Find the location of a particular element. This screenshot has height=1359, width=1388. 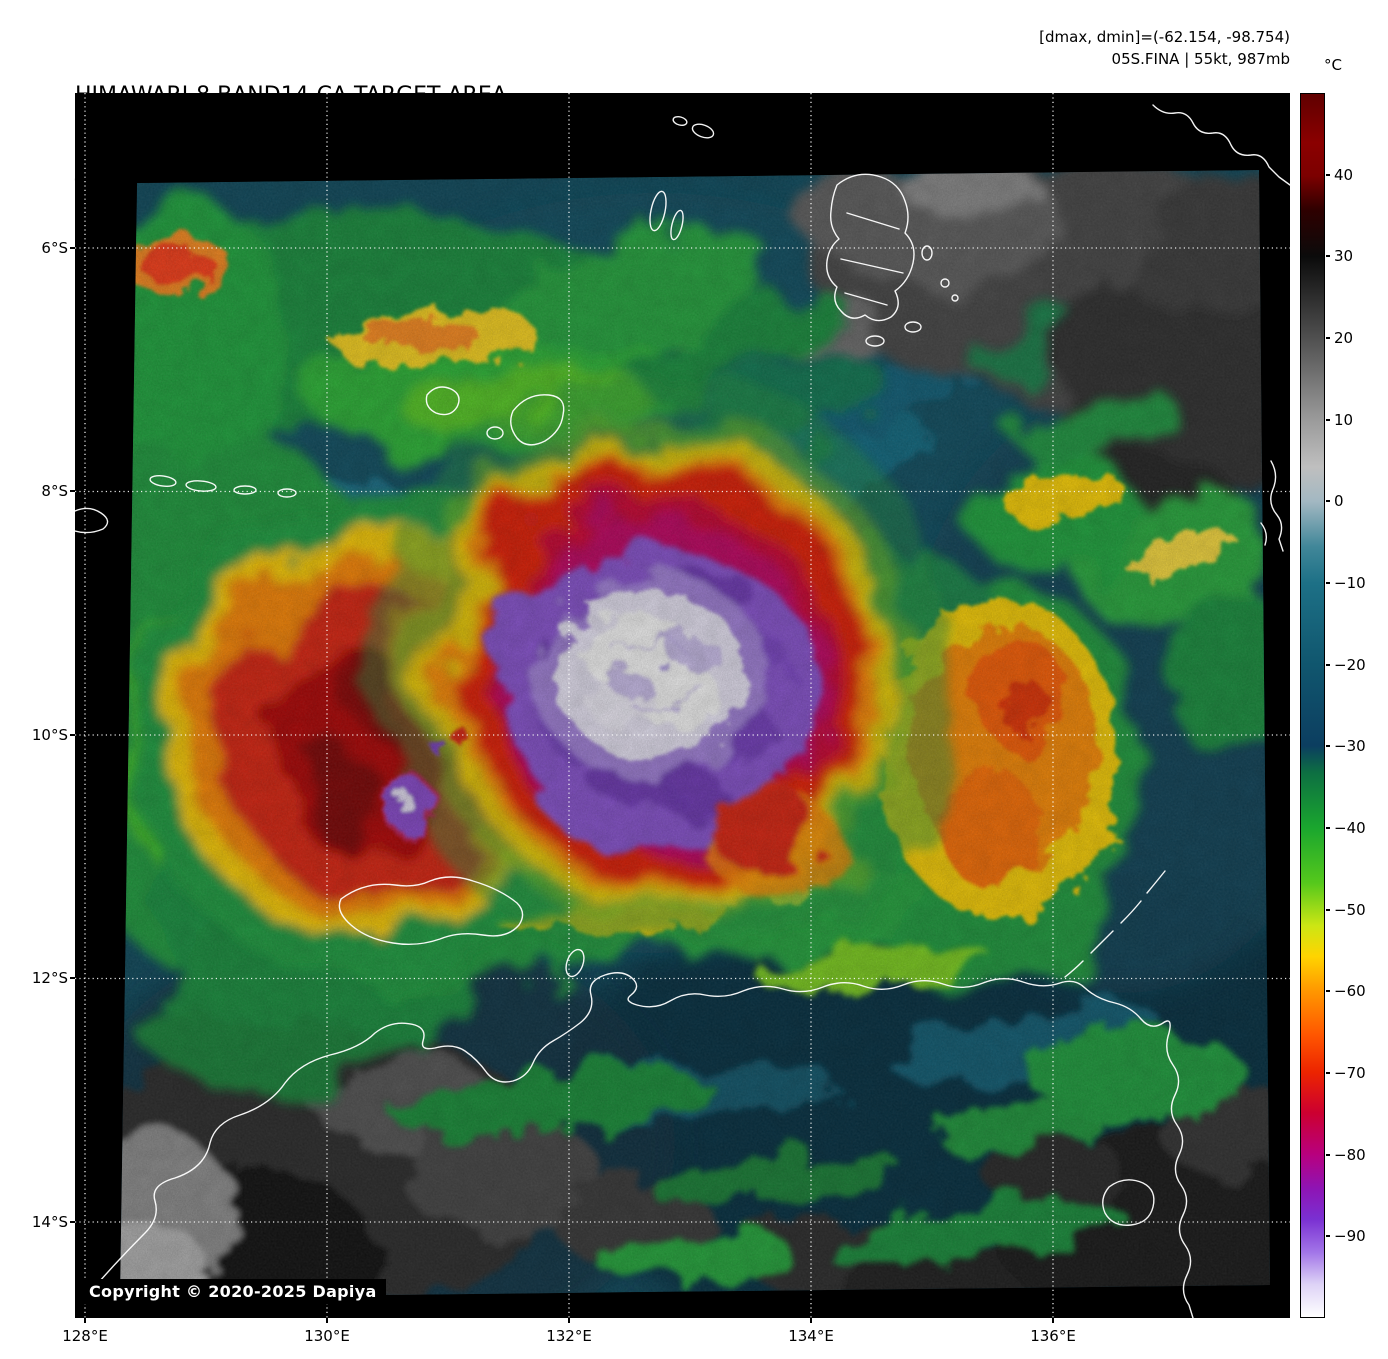

lon-label-128e: 128°E is located at coordinates (85, 1336).